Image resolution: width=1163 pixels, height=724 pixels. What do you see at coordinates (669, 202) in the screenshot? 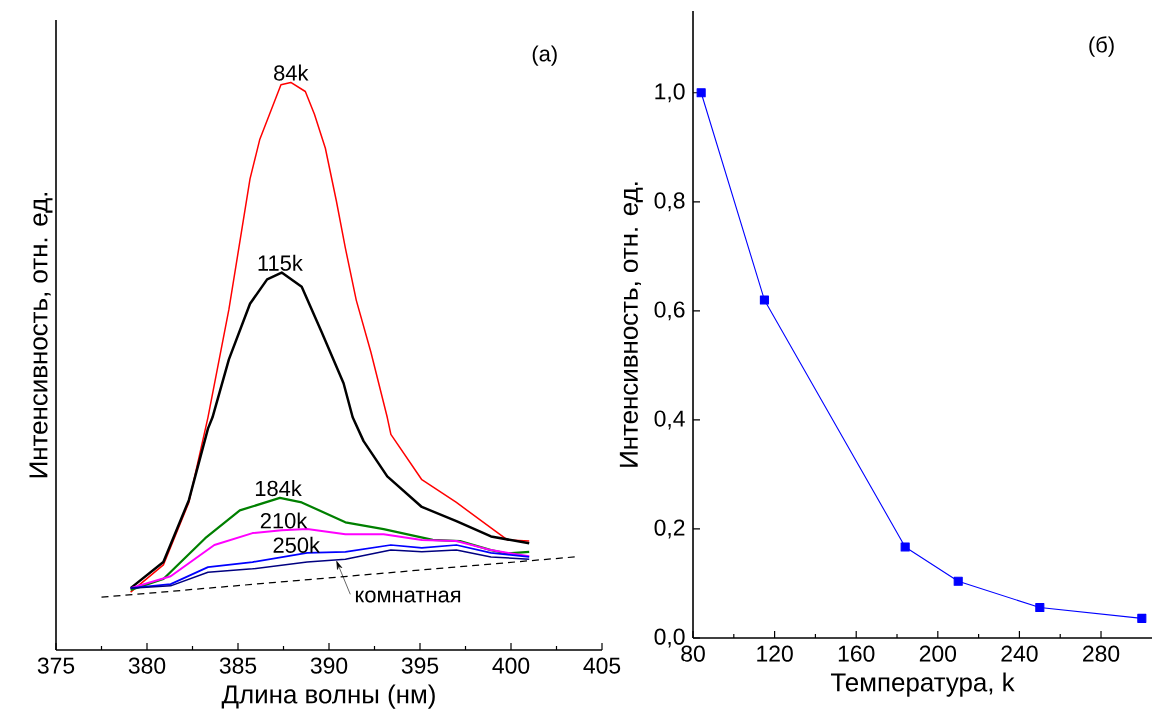
I see `y-tick-label: 0,8` at bounding box center [669, 202].